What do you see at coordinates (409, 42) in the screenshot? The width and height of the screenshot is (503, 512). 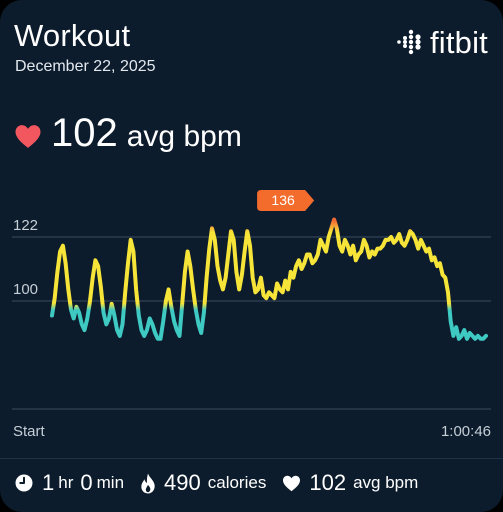 I see `fitbit-logo-icon` at bounding box center [409, 42].